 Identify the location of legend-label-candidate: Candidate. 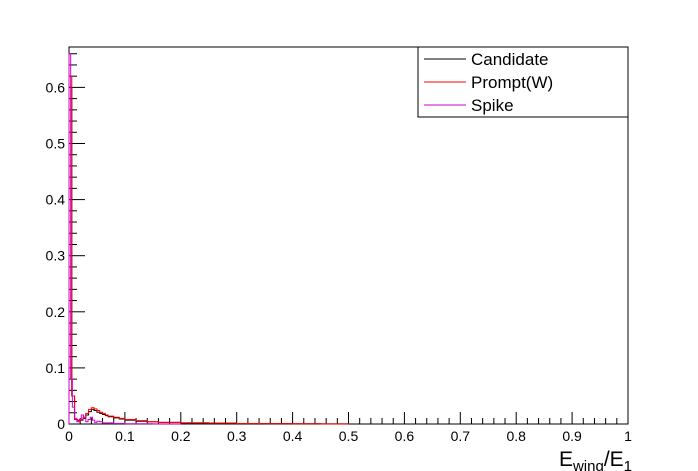
(510, 59).